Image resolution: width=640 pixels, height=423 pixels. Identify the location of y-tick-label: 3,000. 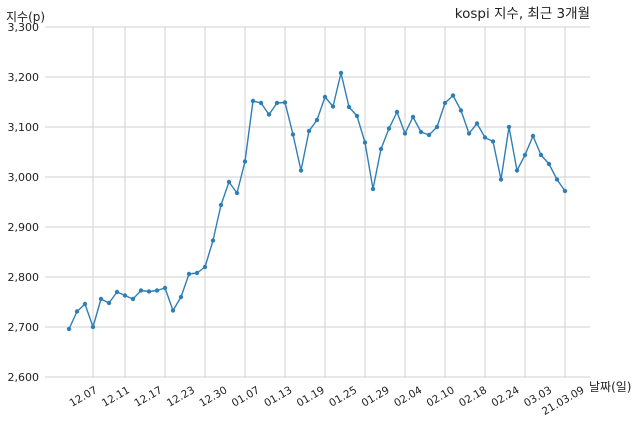
(24, 177).